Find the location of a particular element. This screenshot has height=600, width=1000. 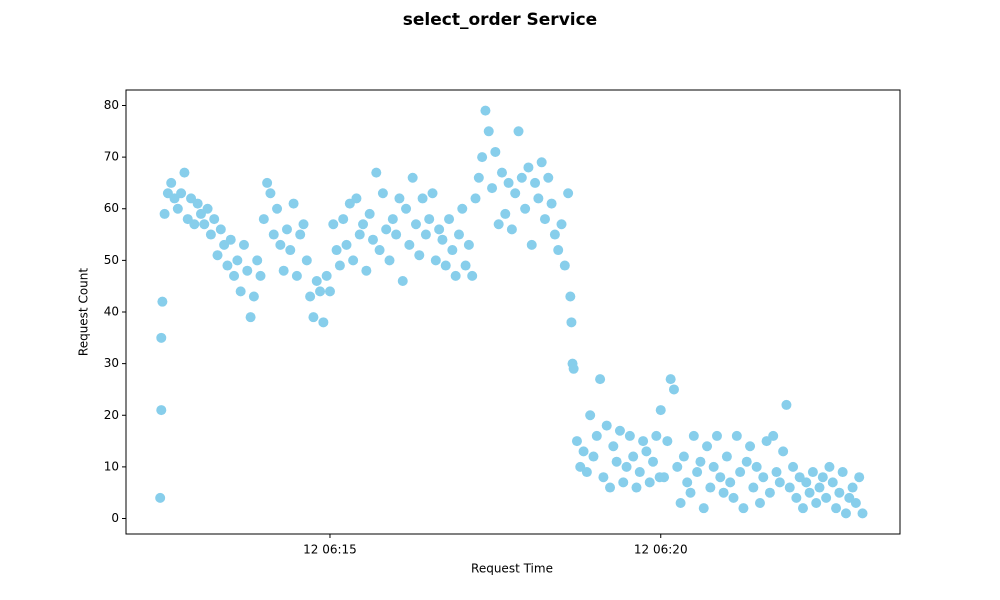

chart-title: select_order Service is located at coordinates (500, 20).